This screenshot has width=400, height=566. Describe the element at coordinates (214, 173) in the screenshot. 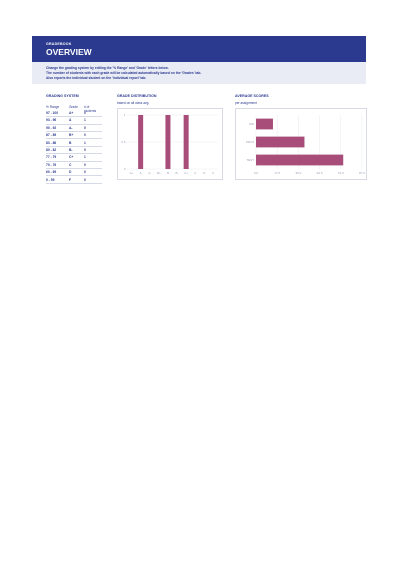

I see `x-tick-label: F` at that location.